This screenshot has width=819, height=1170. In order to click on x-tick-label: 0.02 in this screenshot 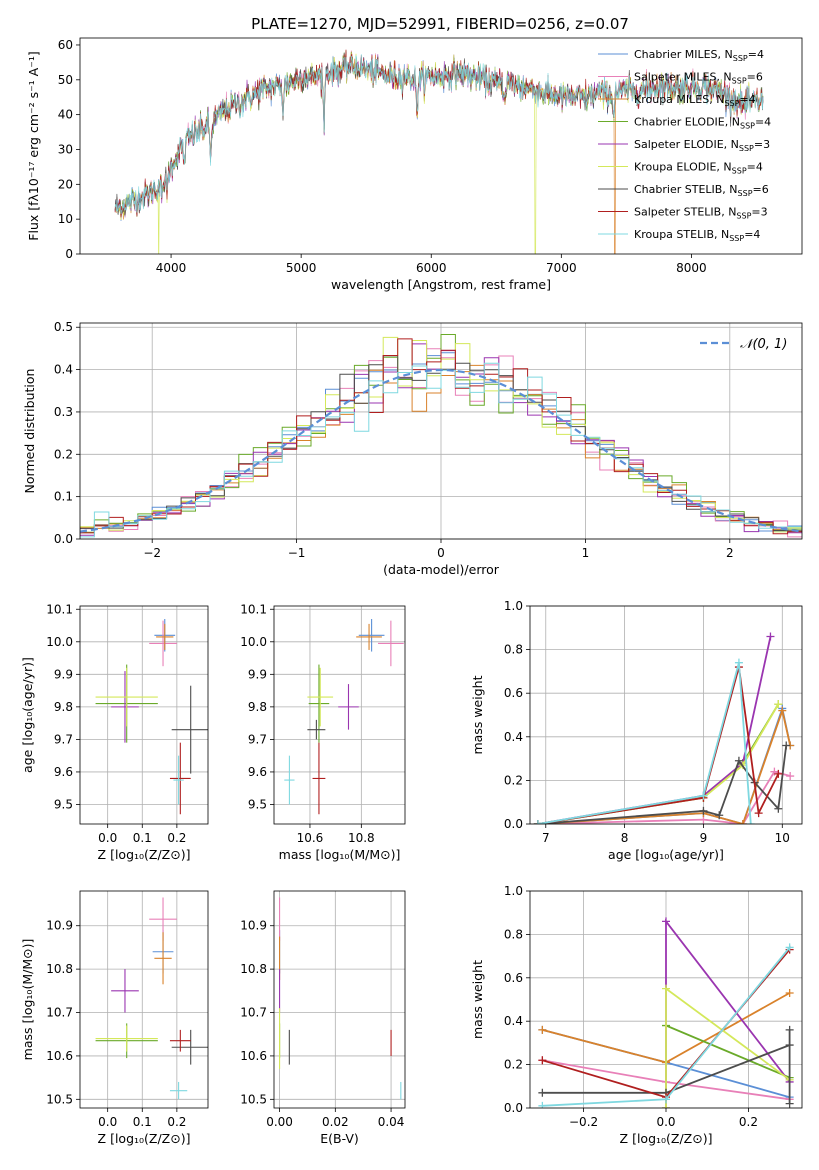, I will do `click(335, 1122)`.